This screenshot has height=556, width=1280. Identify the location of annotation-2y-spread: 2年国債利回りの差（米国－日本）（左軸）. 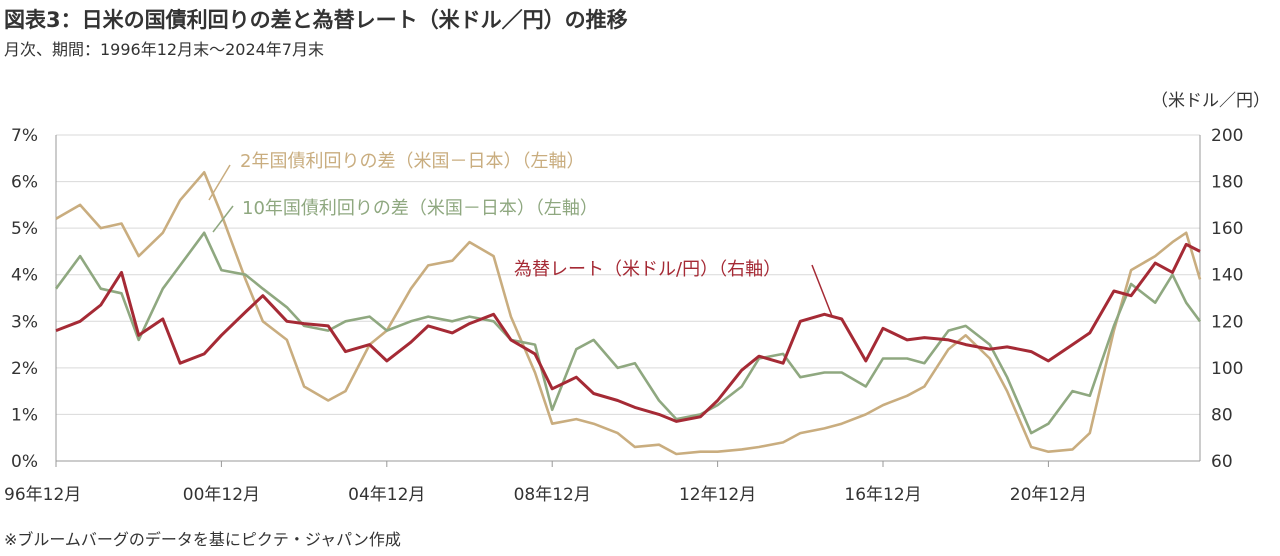
(412, 161).